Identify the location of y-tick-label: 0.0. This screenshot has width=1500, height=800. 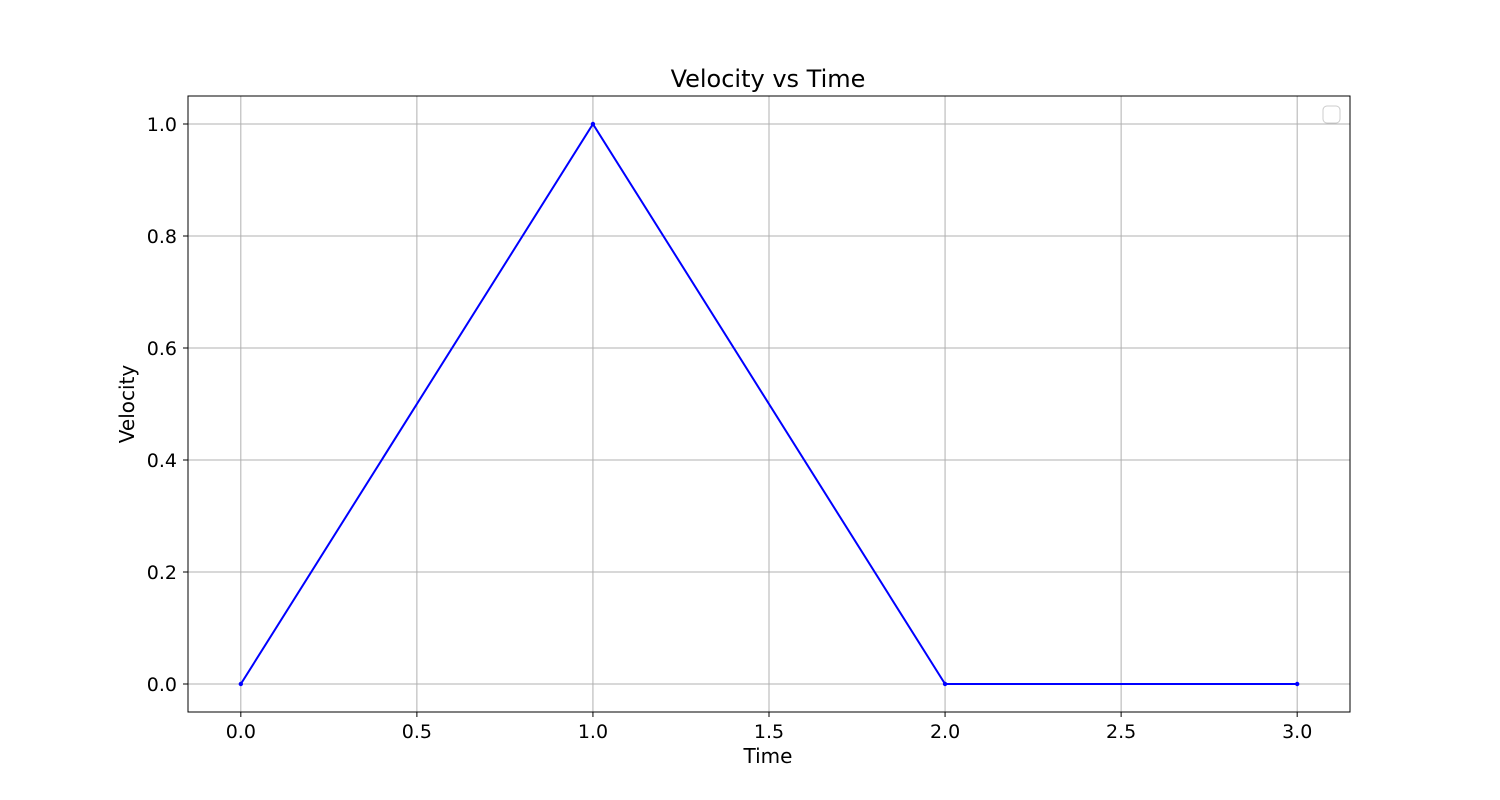
(162, 685).